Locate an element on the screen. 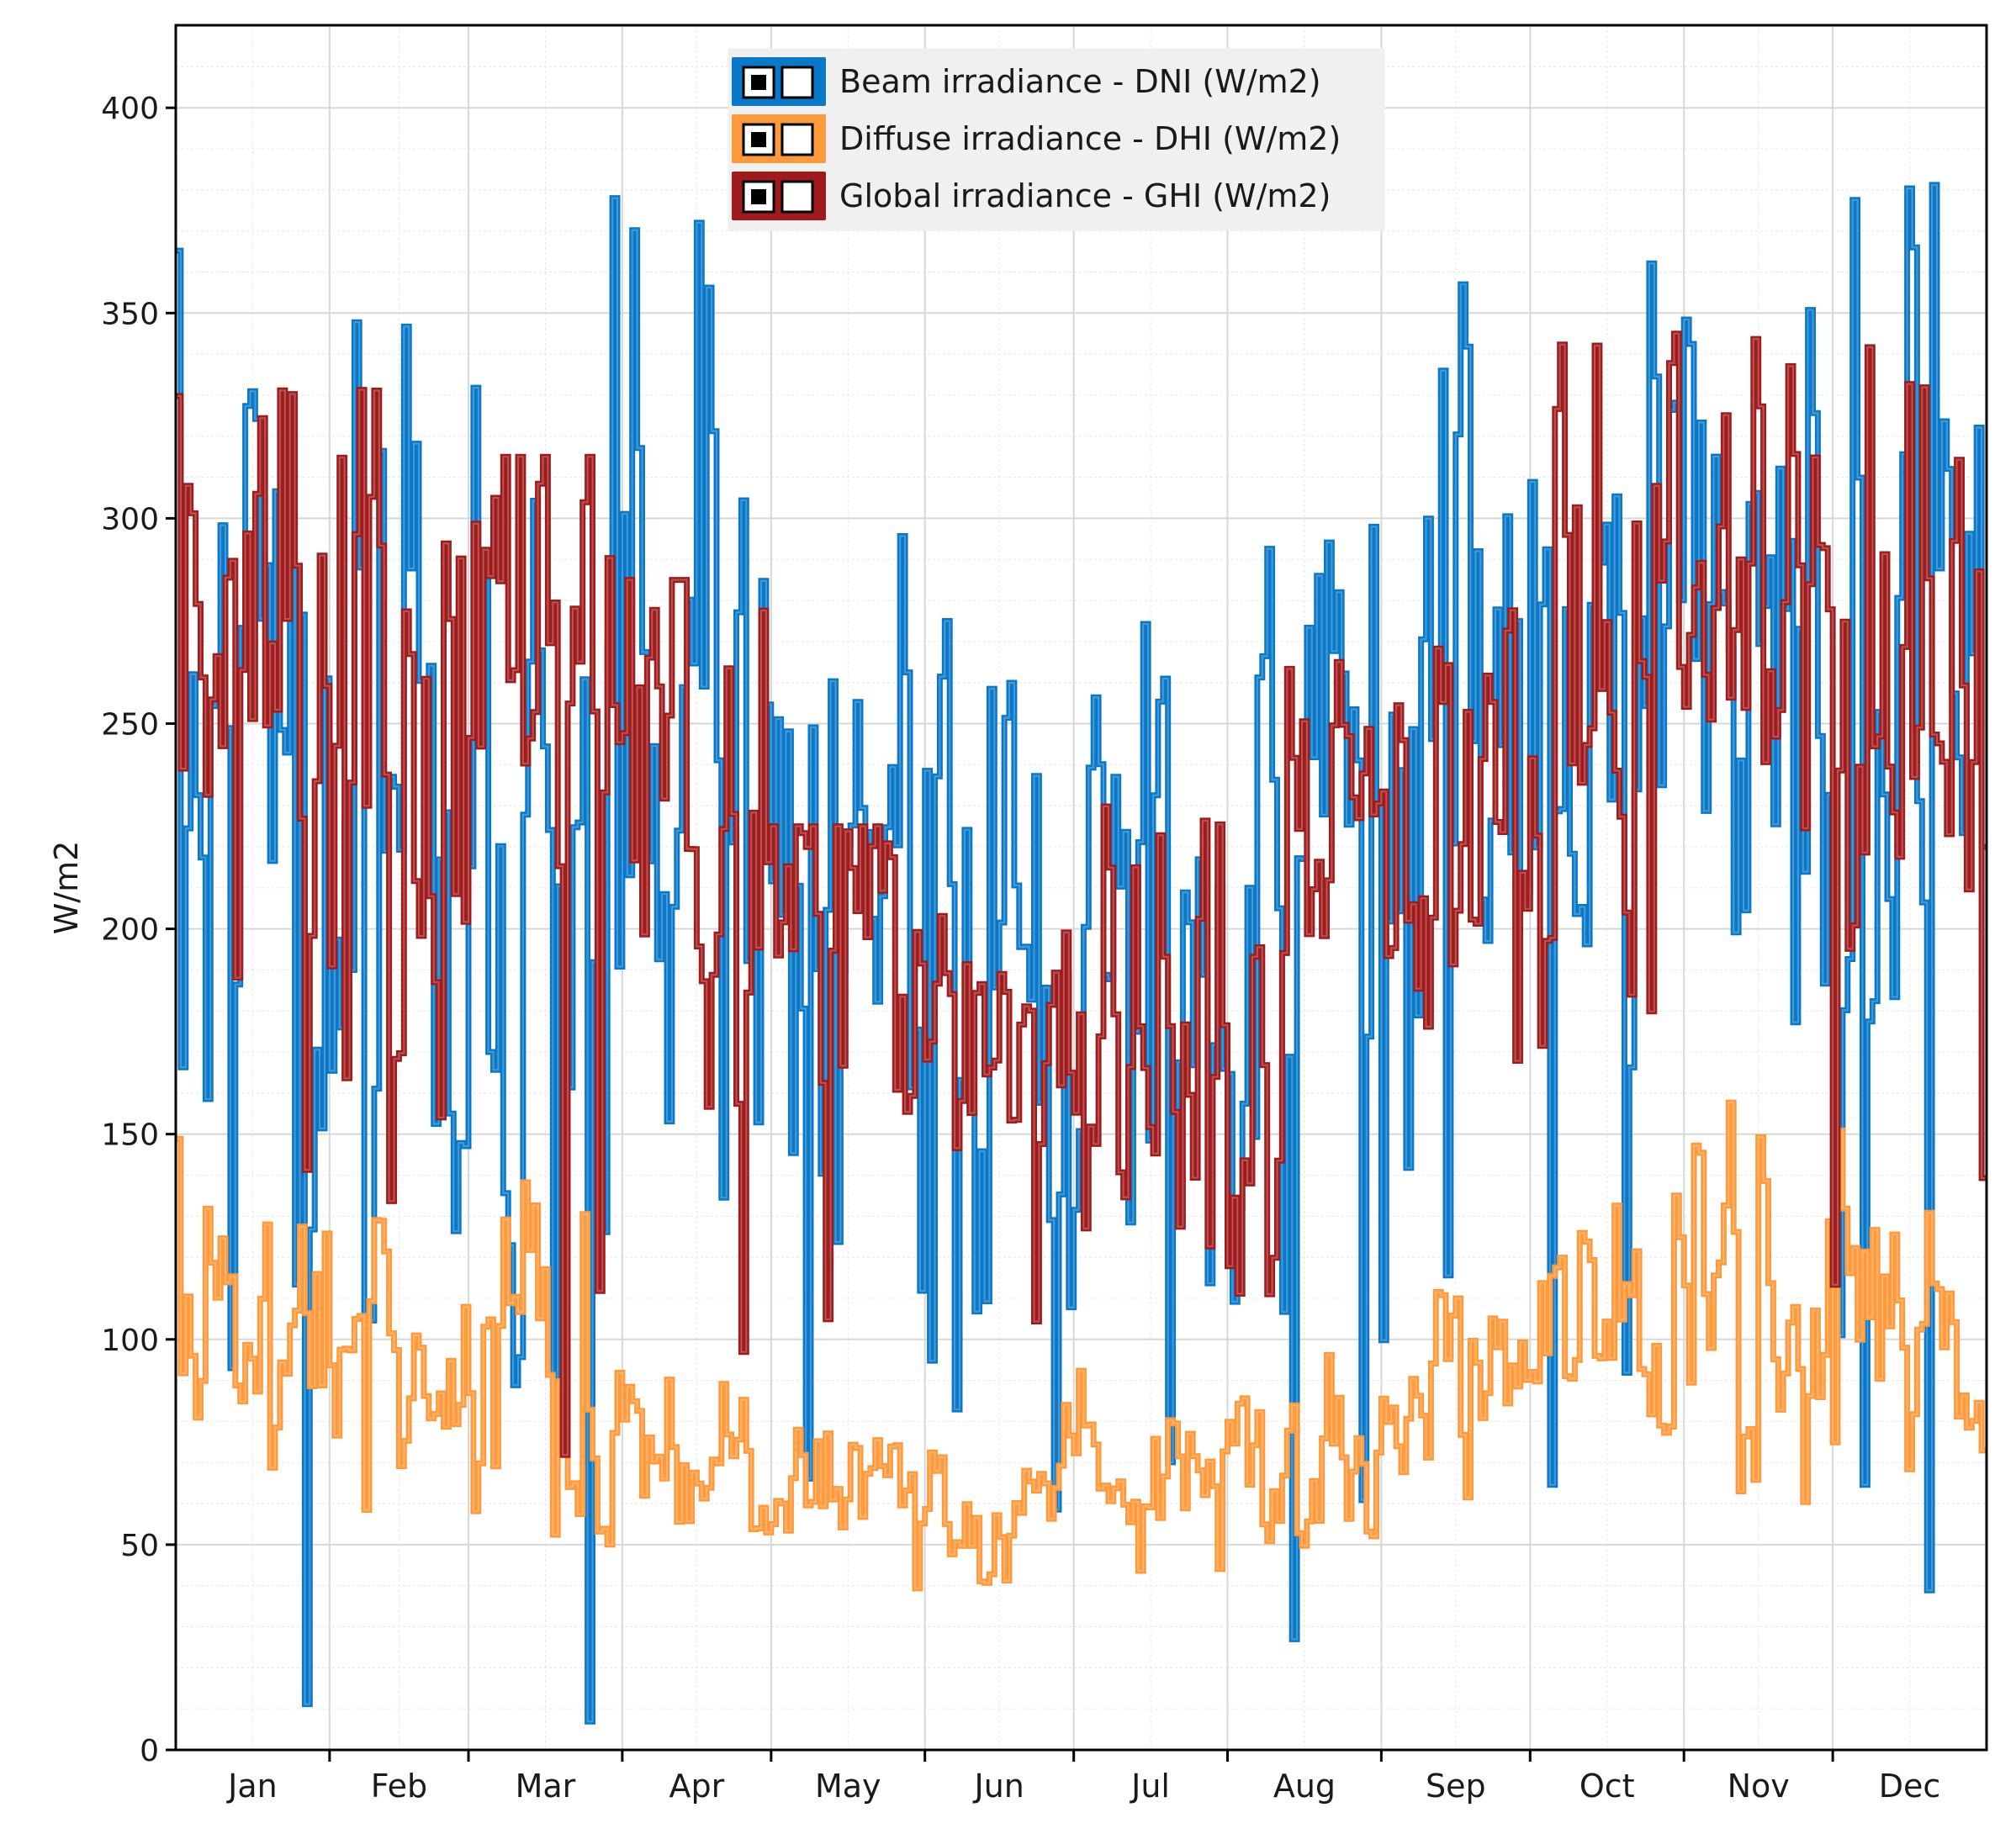 This screenshot has width=2016, height=1834. legend-label-dni: Beam irradiance - DNI (W/m2) is located at coordinates (1080, 81).